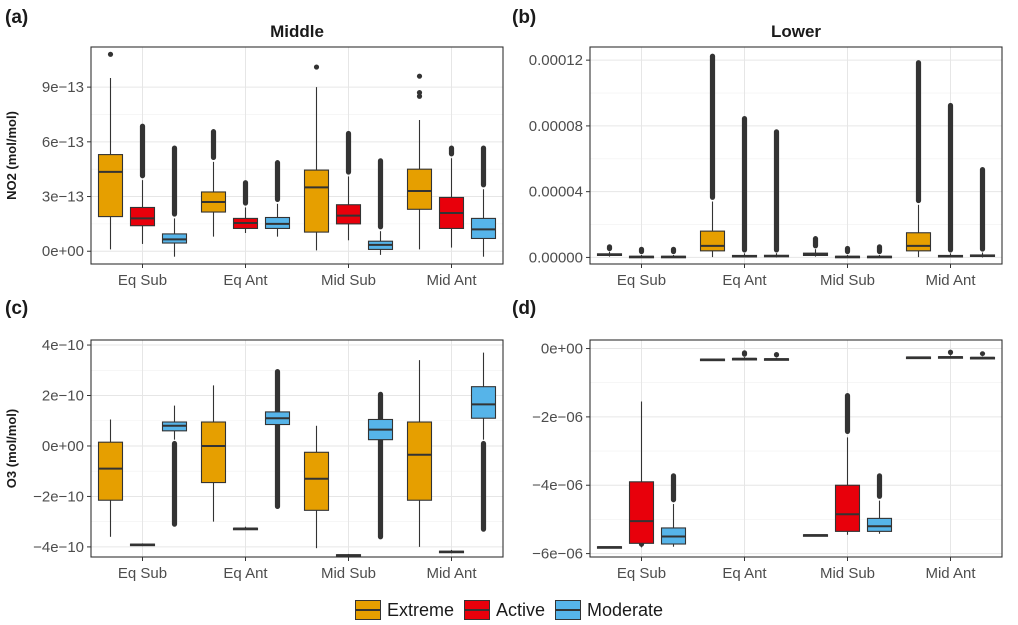 The height and width of the screenshot is (625, 1018). I want to click on y-tick-label: −2e−06, so click(557, 417).